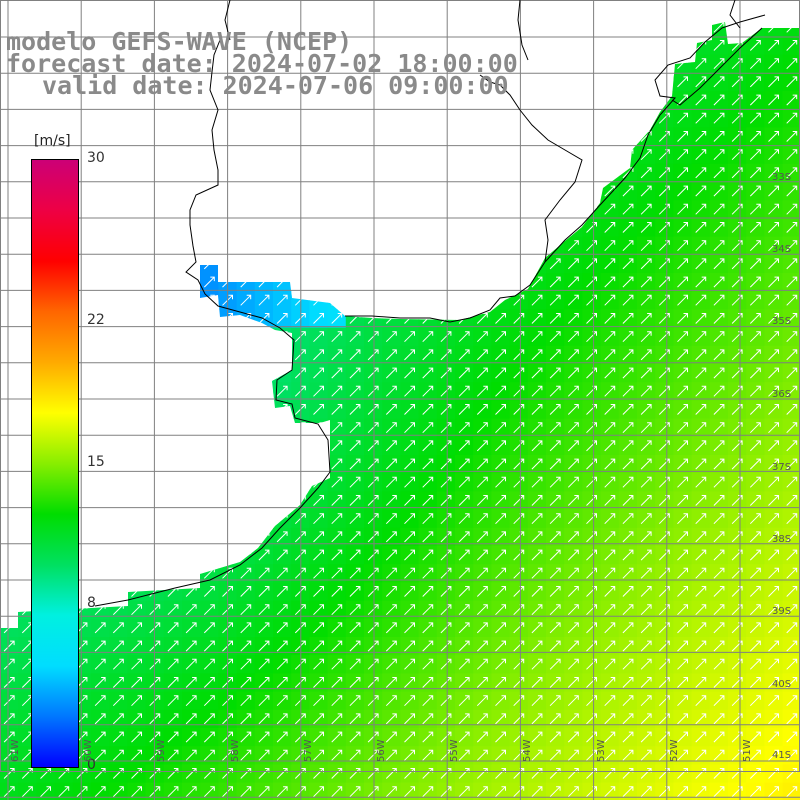 This screenshot has width=800, height=800. Describe the element at coordinates (235, 750) in the screenshot. I see `longitude-label: 58W` at that location.